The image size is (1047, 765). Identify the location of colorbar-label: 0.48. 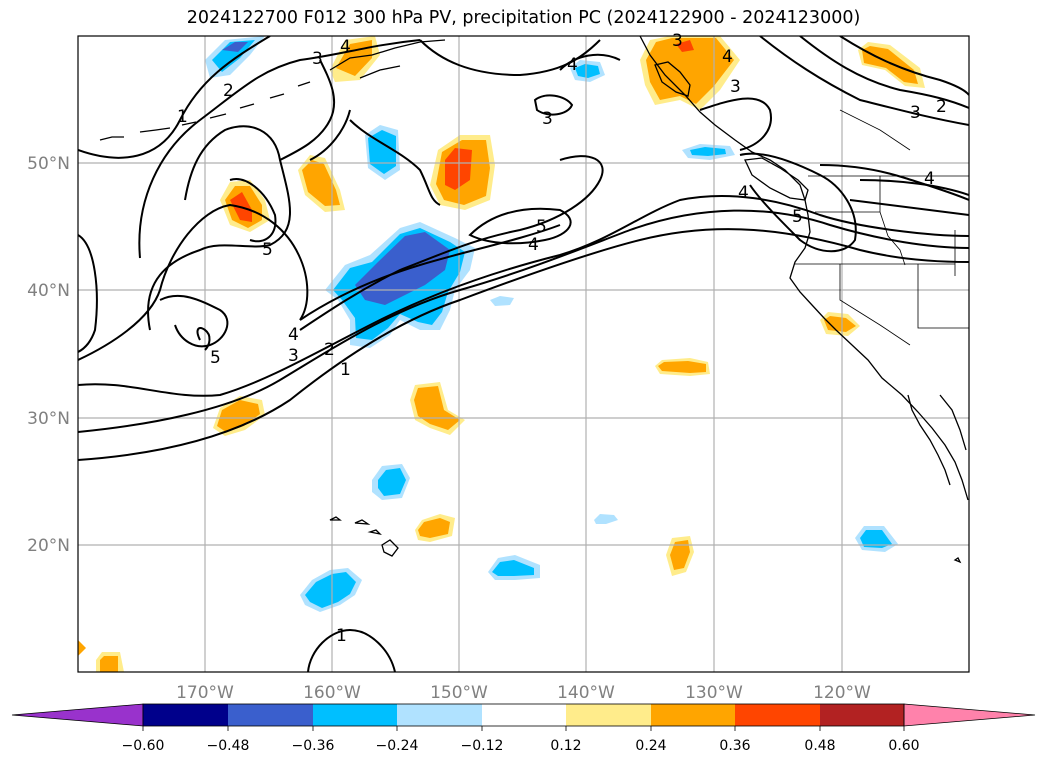
(819, 746).